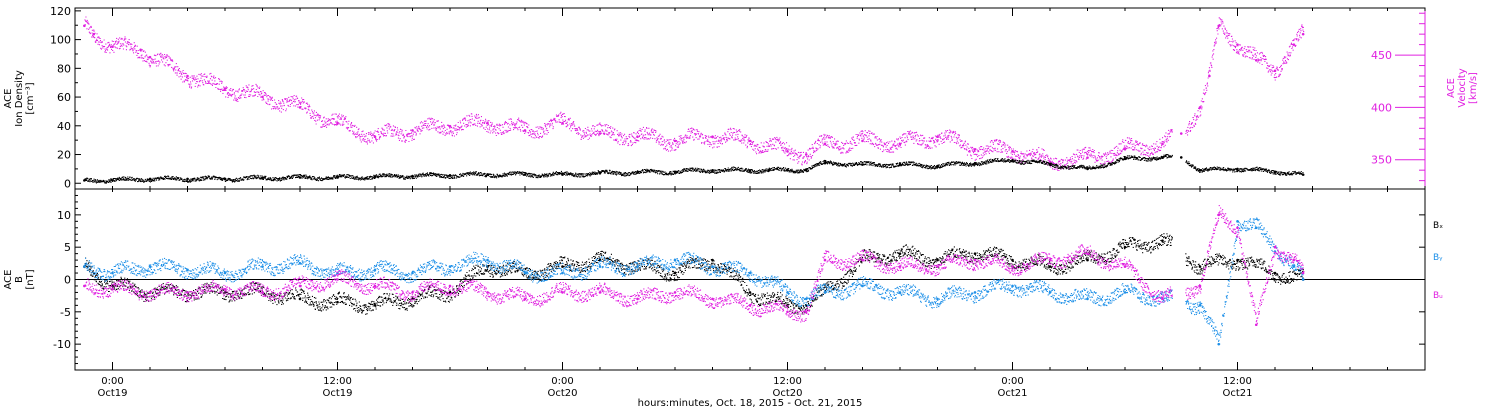 The width and height of the screenshot is (1500, 410). Describe the element at coordinates (1473, 88) in the screenshot. I see `velocity-label-line: [km/s]` at that location.